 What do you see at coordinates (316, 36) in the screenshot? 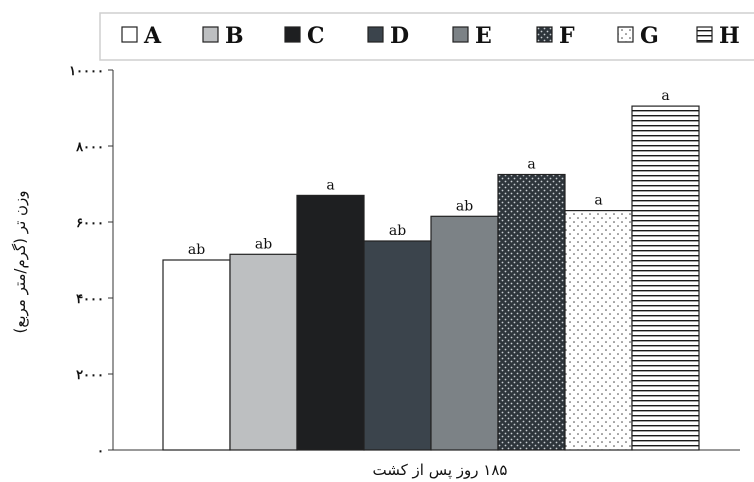
I see `legend-label-c: C` at bounding box center [316, 36].